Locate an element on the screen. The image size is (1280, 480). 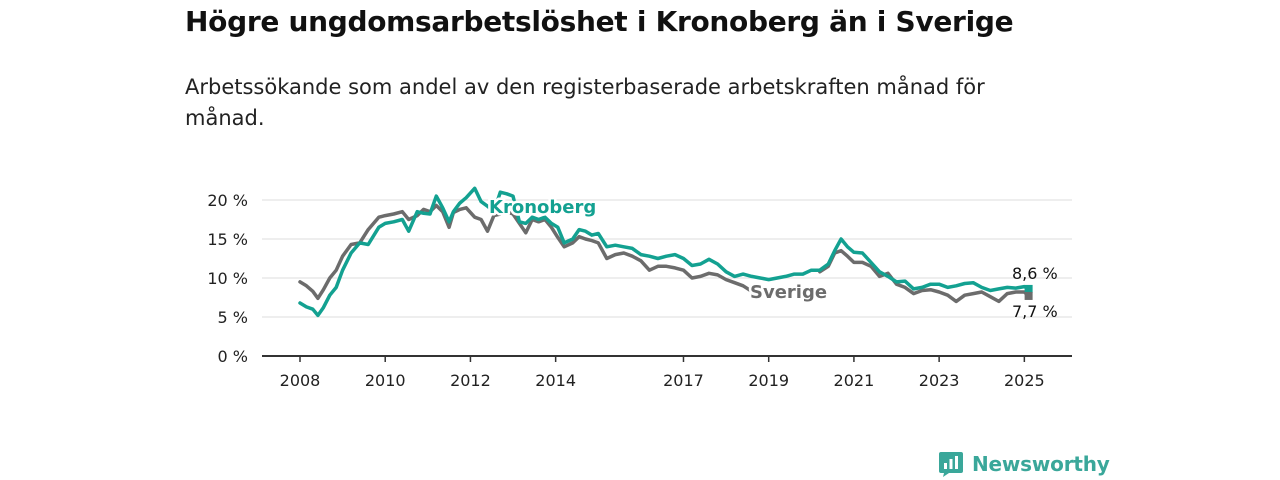
x-tick-label: 2014 is located at coordinates (555, 380).